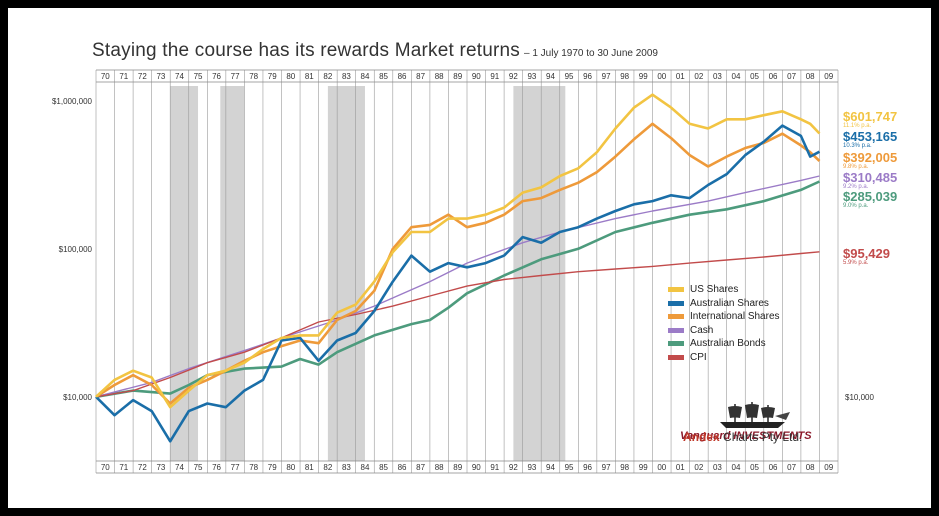  I want to click on x-tick-bottom: 03, so click(717, 467).